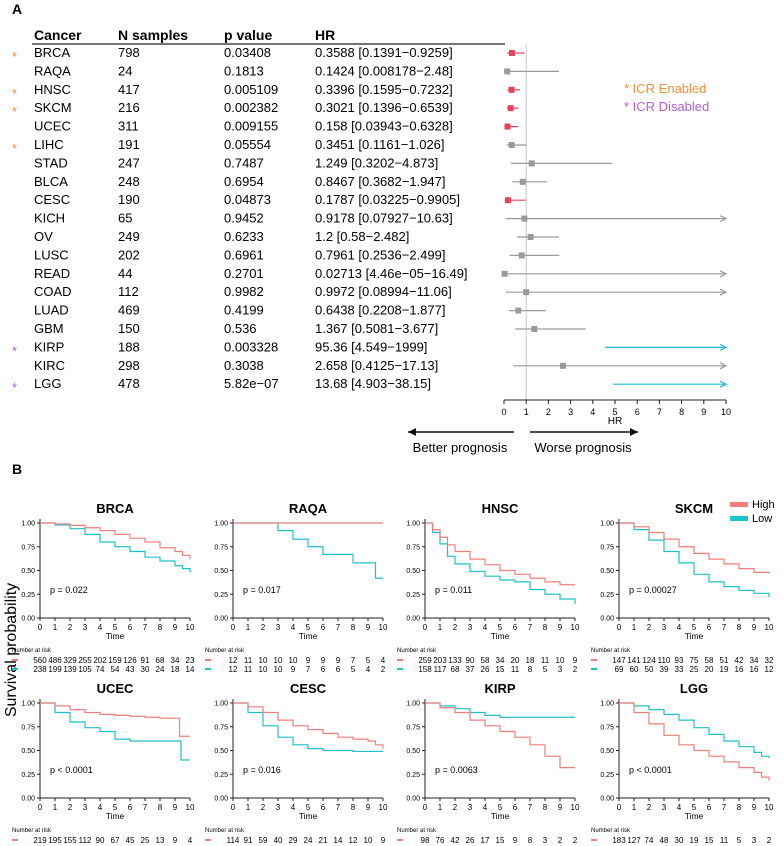 This screenshot has height=846, width=784. I want to click on km-risk-value: 560, so click(40, 660).